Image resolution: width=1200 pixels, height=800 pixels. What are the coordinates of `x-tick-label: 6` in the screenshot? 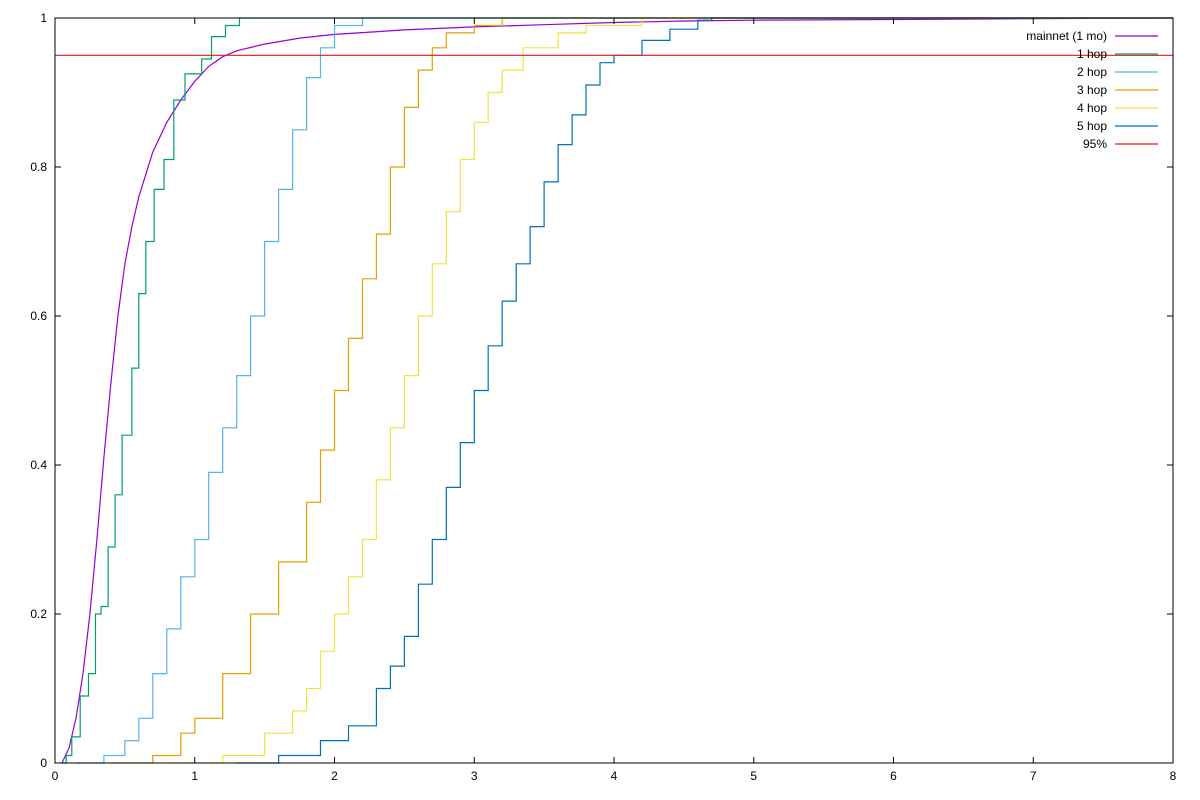 It's located at (893, 776).